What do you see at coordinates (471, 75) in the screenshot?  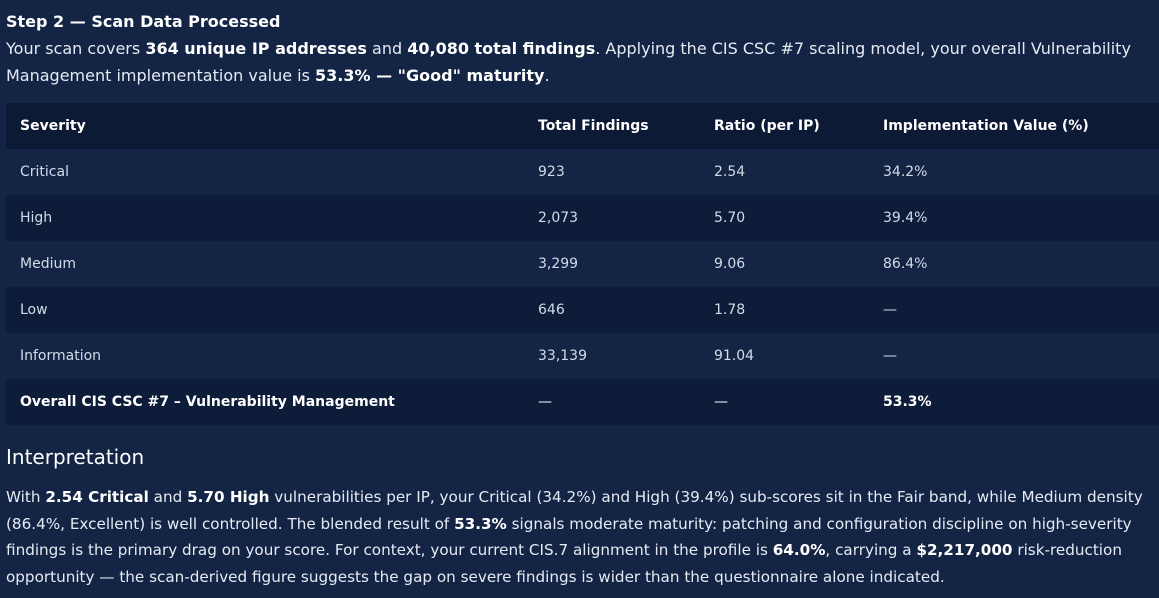 I see `maturity-label: "Good" maturity` at bounding box center [471, 75].